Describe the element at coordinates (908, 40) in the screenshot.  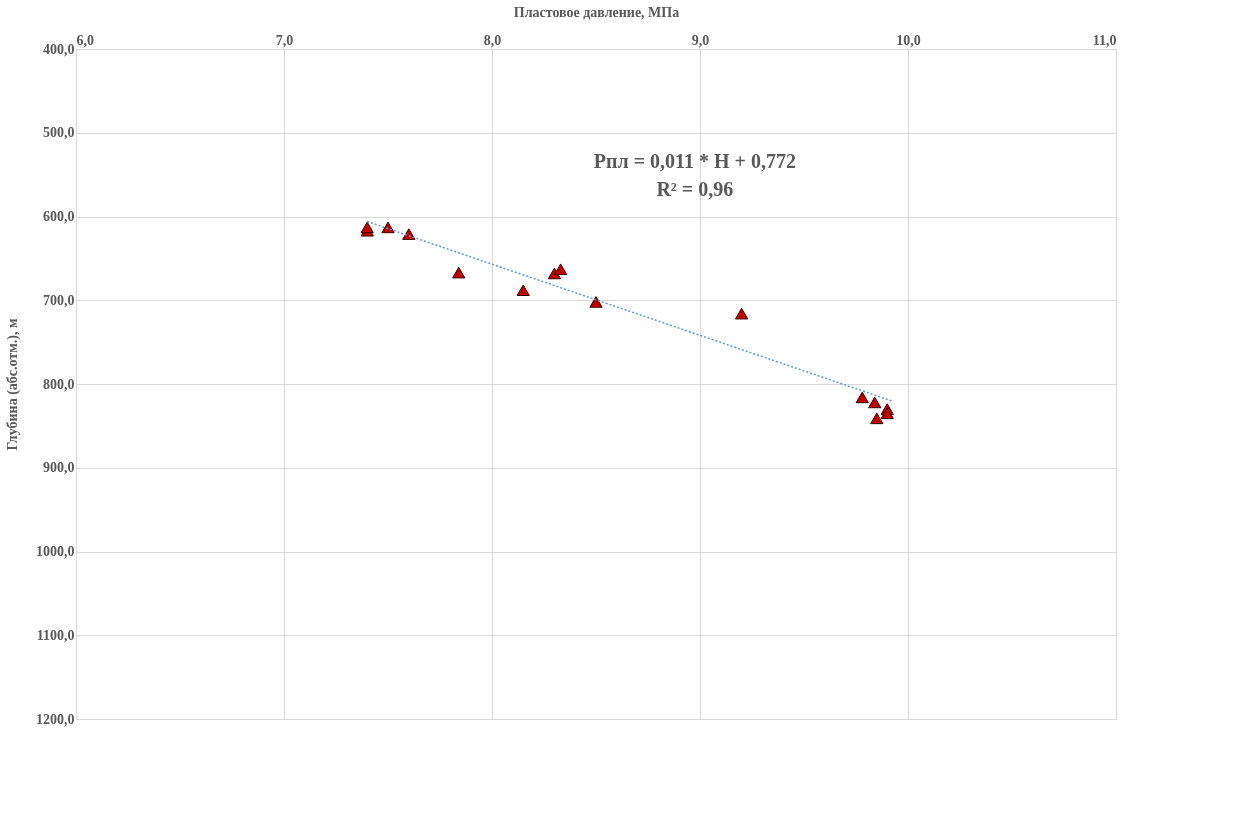
I see `x-tick-label: 10,0` at that location.